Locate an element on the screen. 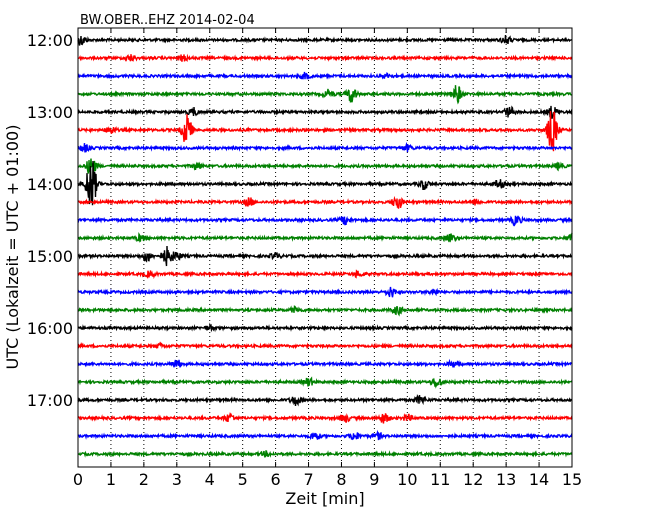 This screenshot has width=650, height=520. x-tick-label-7: 7 is located at coordinates (308, 479).